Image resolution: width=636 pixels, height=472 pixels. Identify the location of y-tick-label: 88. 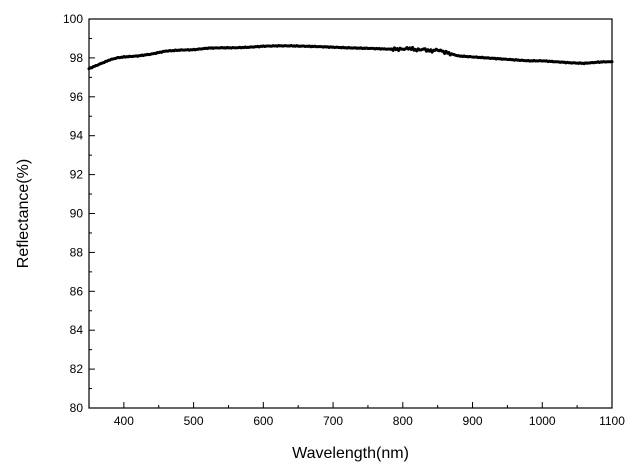
(77, 252).